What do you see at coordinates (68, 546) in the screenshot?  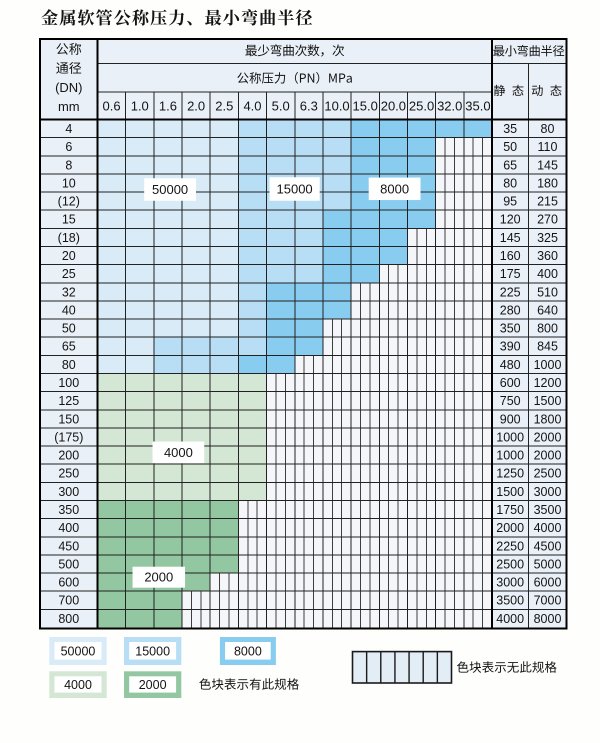 I see `svg-text: 450` at bounding box center [68, 546].